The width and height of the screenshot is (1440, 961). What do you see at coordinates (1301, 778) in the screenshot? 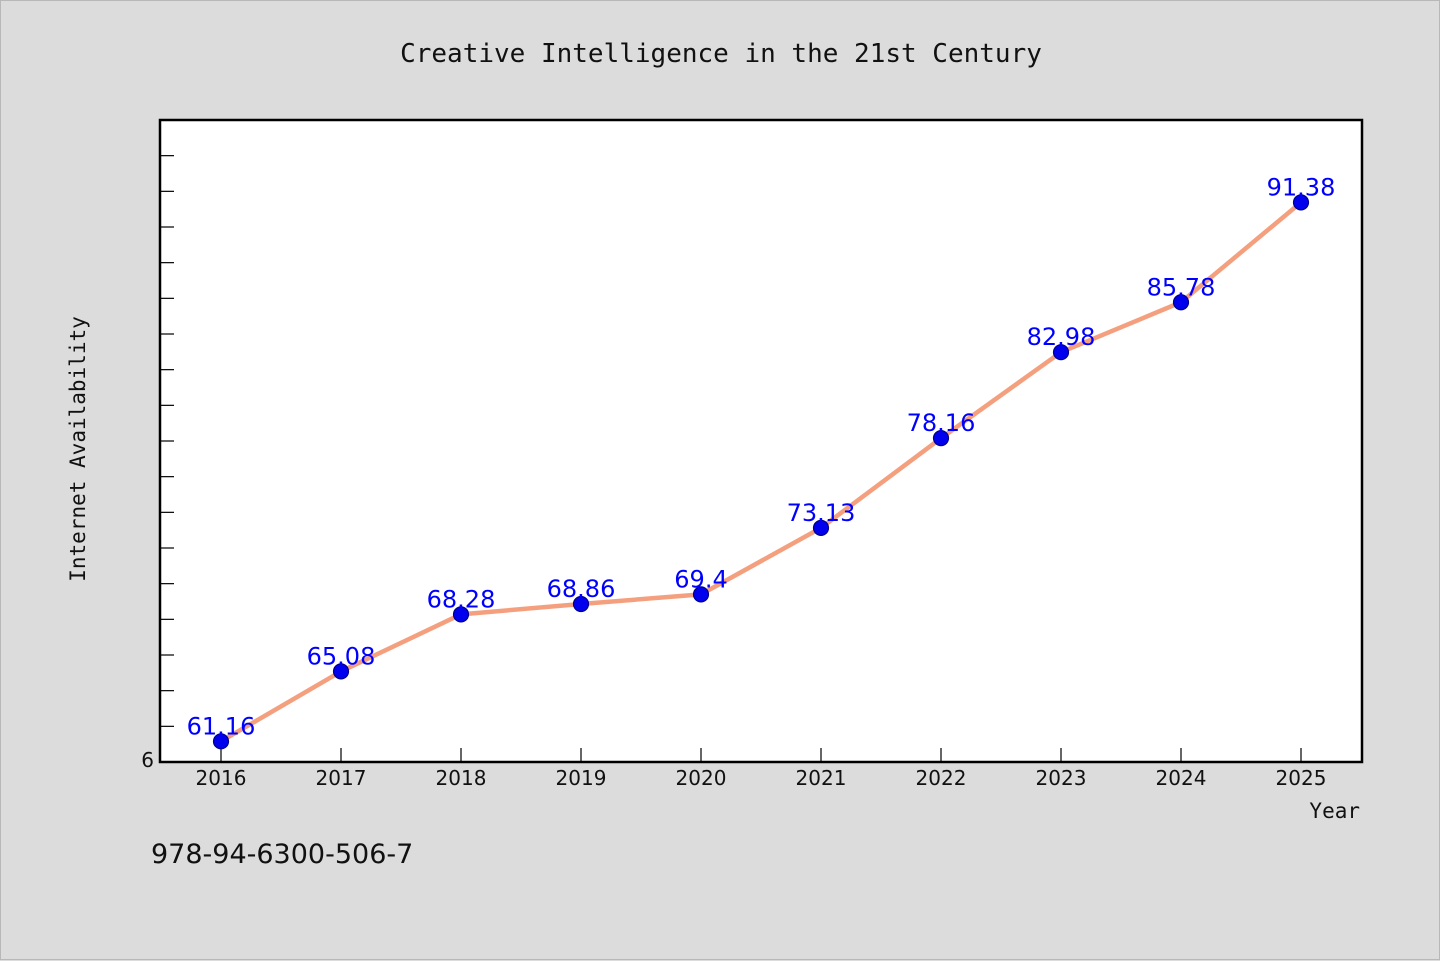
I see `x-tick-label: 2025` at bounding box center [1301, 778].